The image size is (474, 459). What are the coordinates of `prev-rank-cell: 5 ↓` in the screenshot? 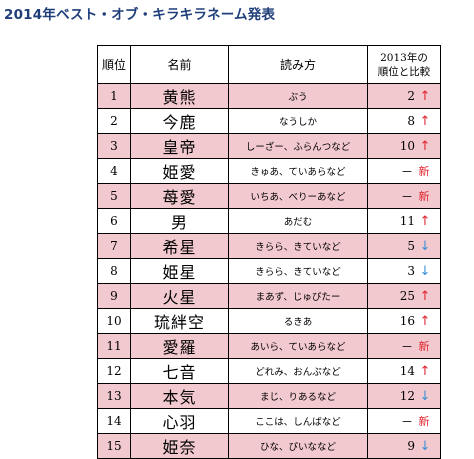 It's located at (404, 246).